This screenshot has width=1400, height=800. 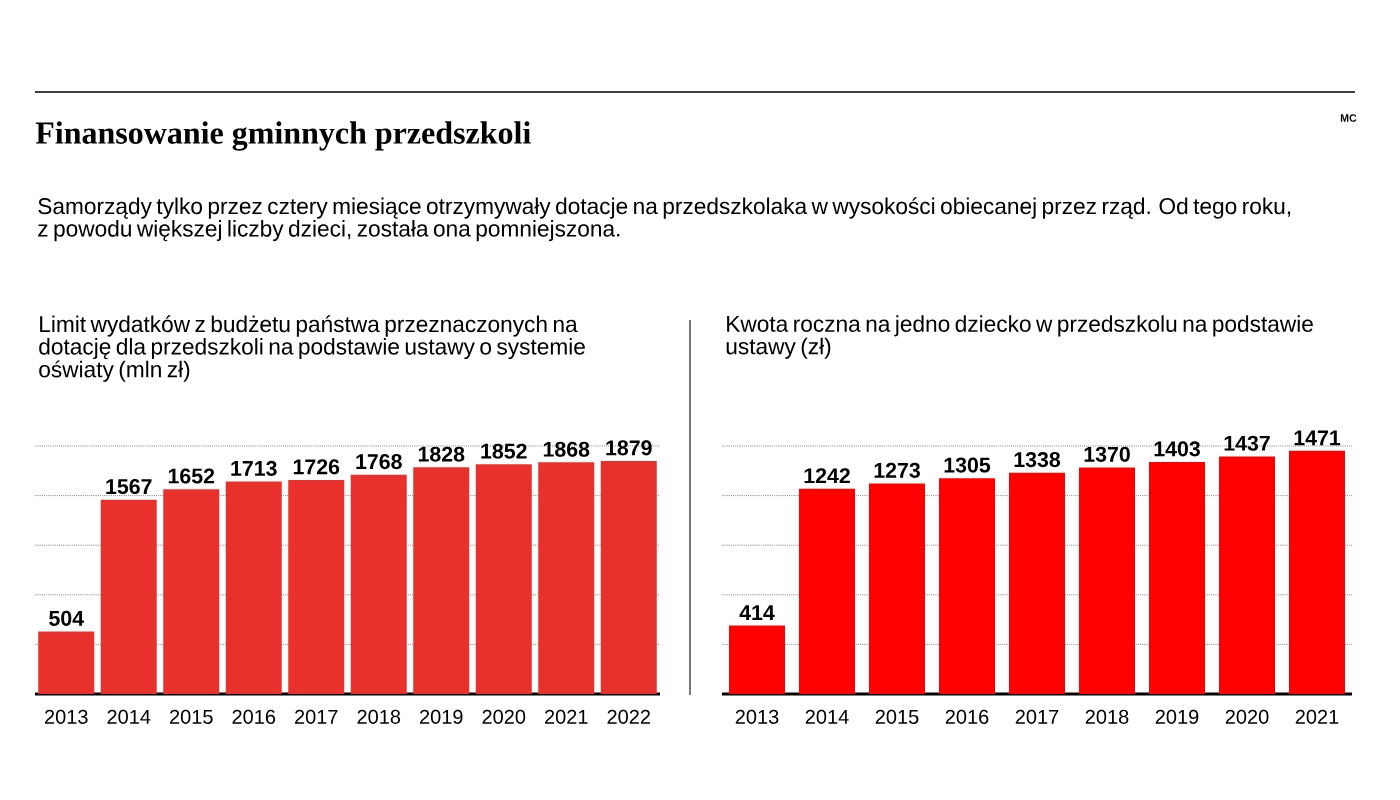 I want to click on data-label: 1567, so click(x=129, y=486).